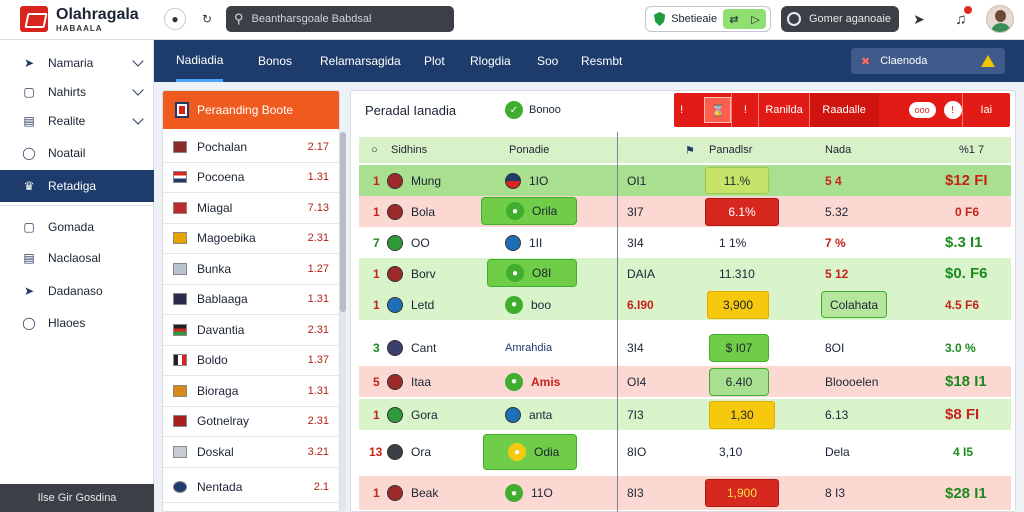 This screenshot has width=1024, height=512. What do you see at coordinates (77, 323) in the screenshot?
I see `sidebar-item-9: ◯ Hlaoes` at bounding box center [77, 323].